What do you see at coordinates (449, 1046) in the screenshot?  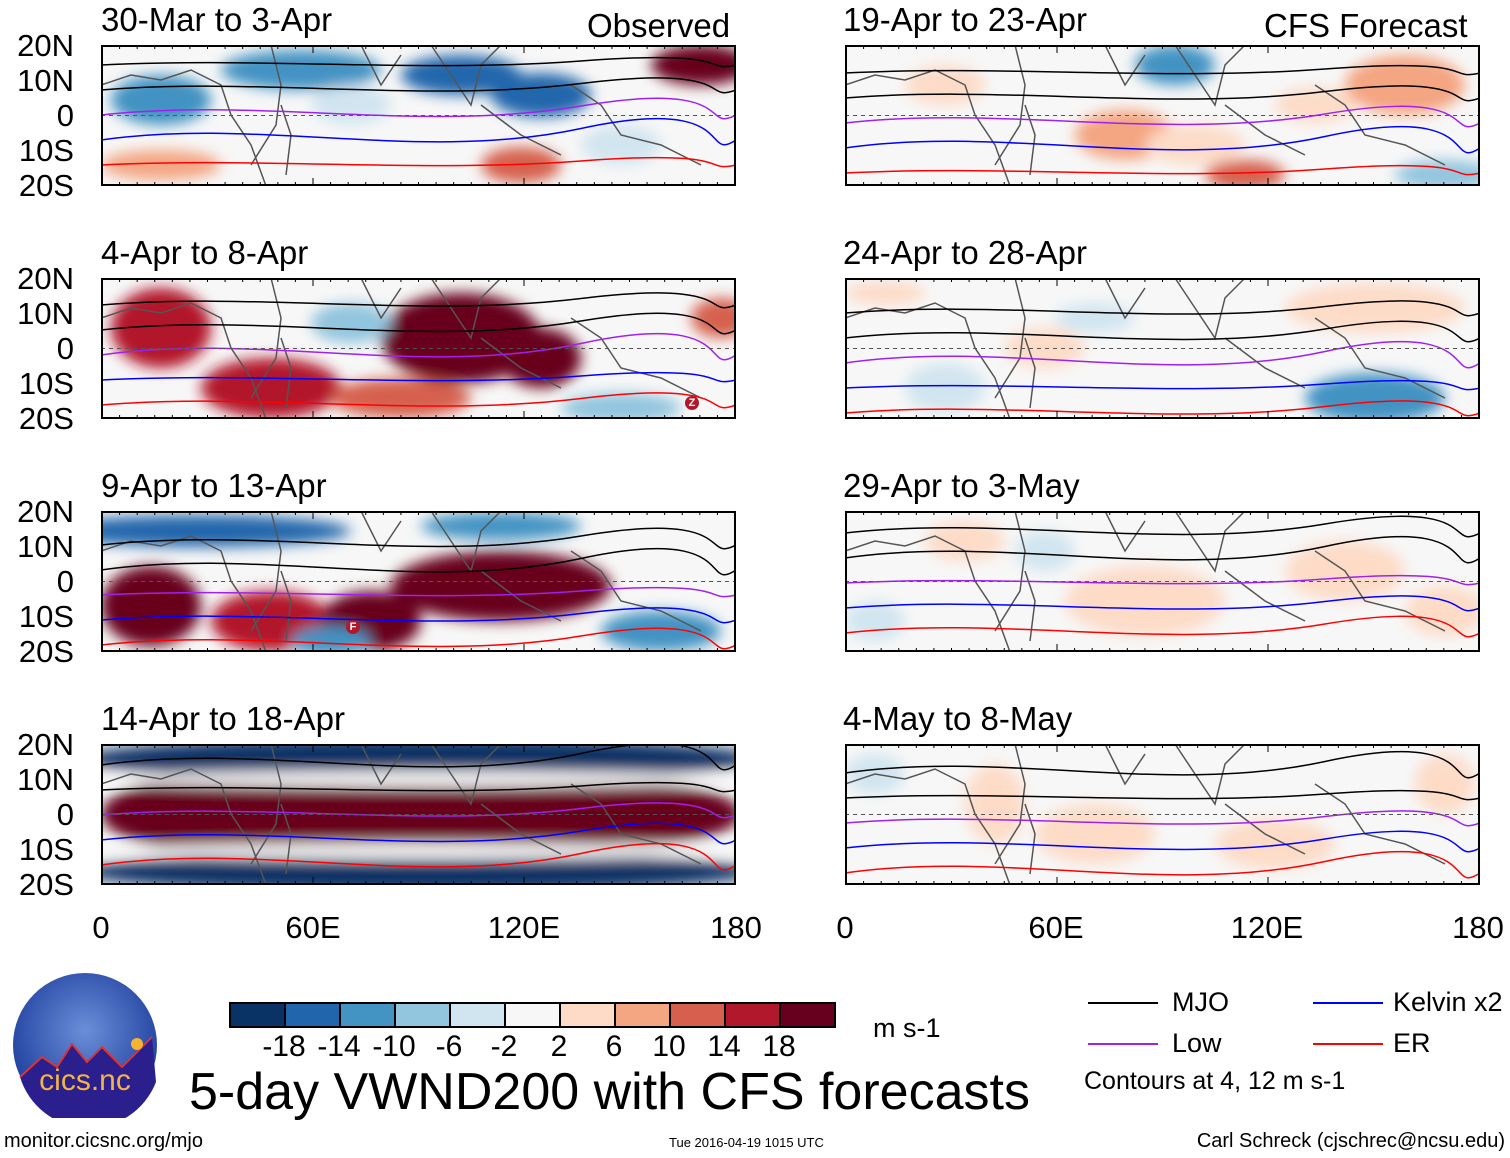 I see `colorbar-tick-label: -6` at bounding box center [449, 1046].